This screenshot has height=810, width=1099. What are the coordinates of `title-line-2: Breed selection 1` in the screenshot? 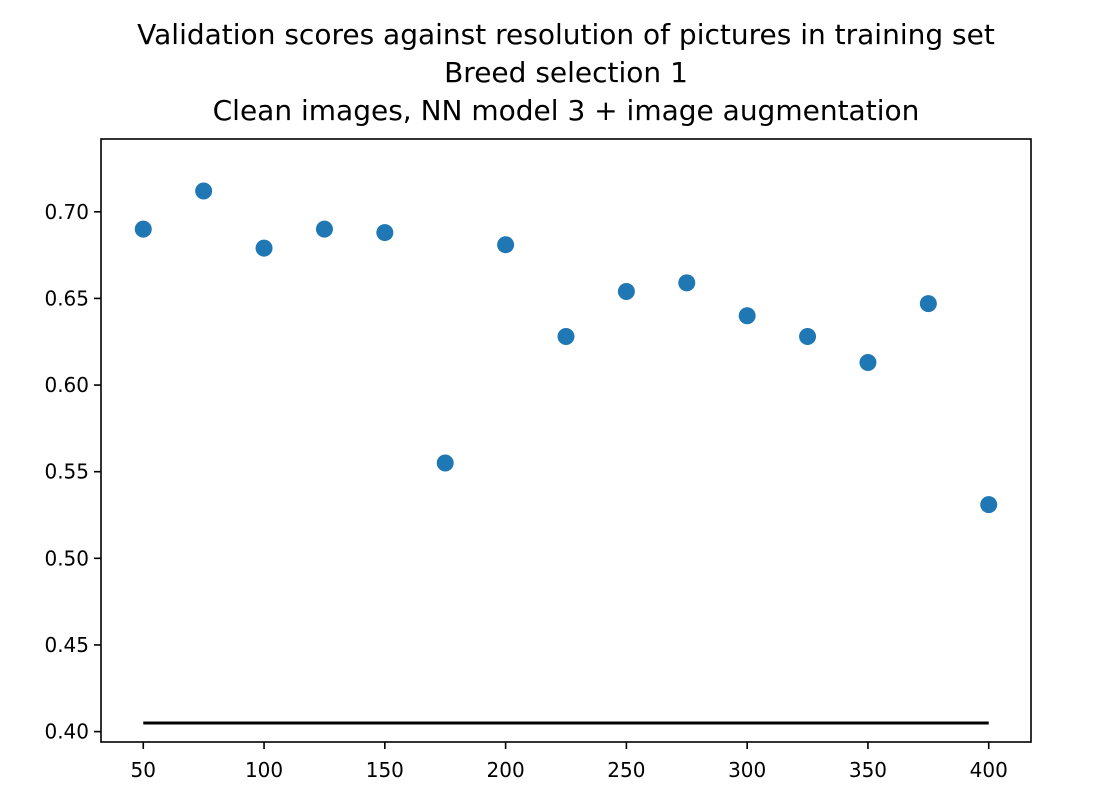 It's located at (566, 72).